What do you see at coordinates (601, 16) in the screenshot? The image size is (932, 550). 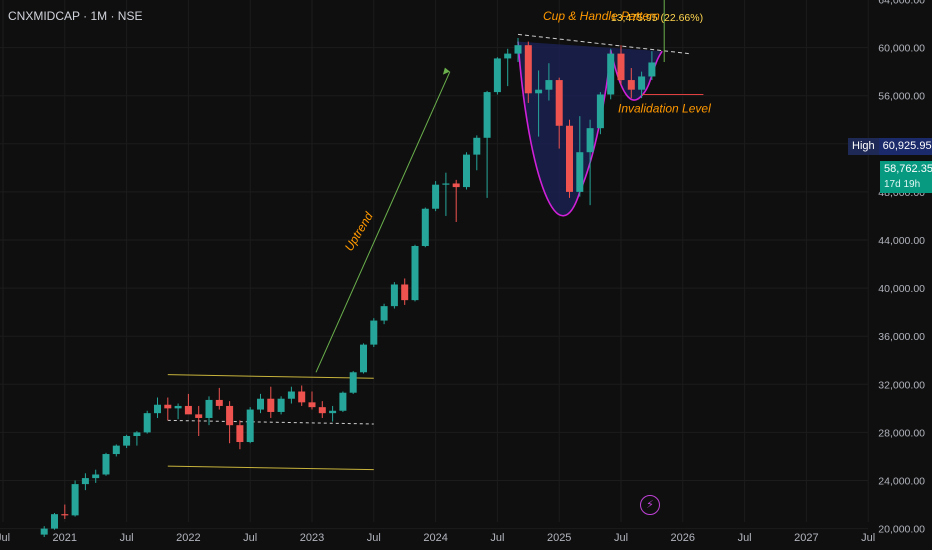 I see `cup-handle-label: Cup & Handle Pattern` at bounding box center [601, 16].